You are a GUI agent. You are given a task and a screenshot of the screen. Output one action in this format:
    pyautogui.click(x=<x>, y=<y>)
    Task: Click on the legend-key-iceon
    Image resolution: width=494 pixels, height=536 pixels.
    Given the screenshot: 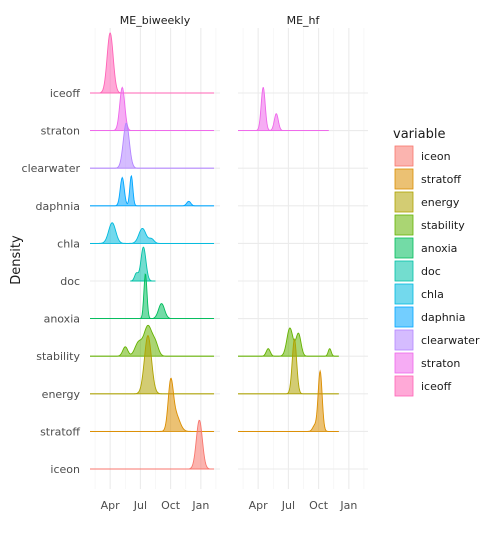 What is the action you would take?
    pyautogui.click(x=404, y=156)
    